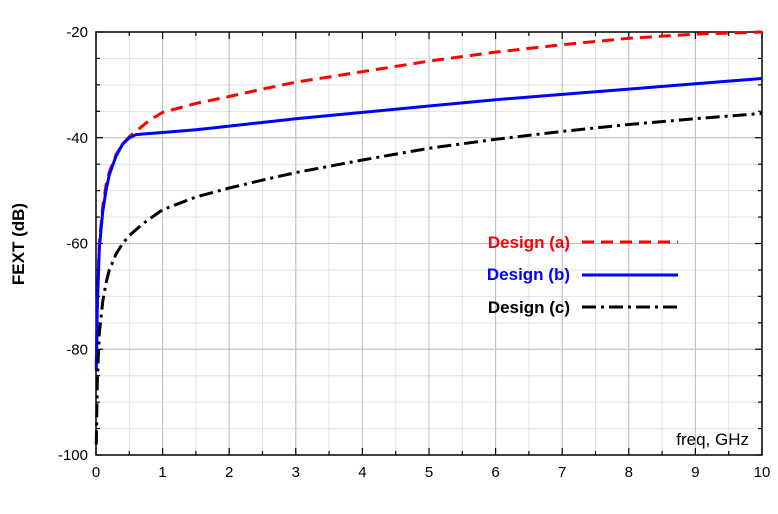 This screenshot has height=514, width=778. What do you see at coordinates (77, 349) in the screenshot?
I see `y-tick-label: -80` at bounding box center [77, 349].